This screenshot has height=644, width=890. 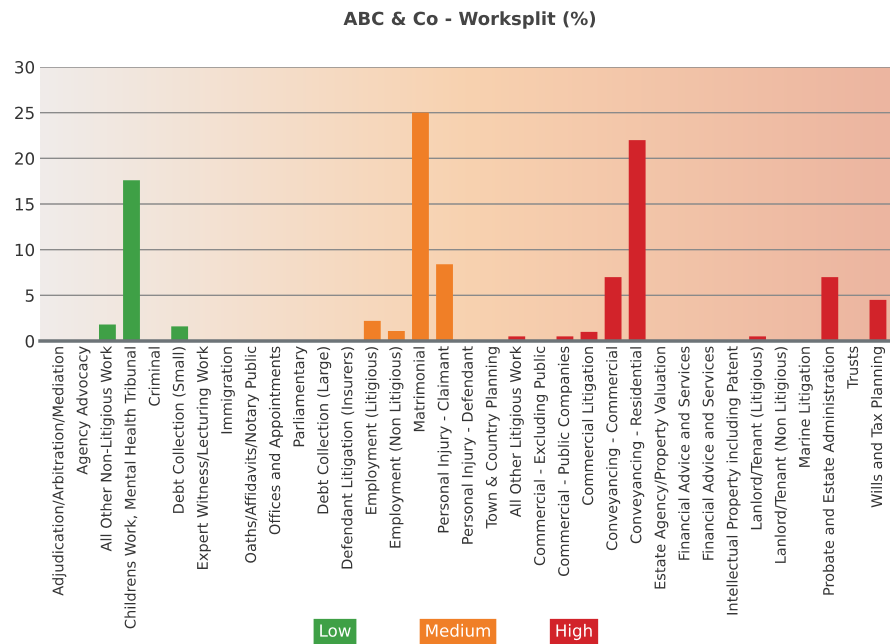 What do you see at coordinates (335, 630) in the screenshot?
I see `text: Low` at bounding box center [335, 630].